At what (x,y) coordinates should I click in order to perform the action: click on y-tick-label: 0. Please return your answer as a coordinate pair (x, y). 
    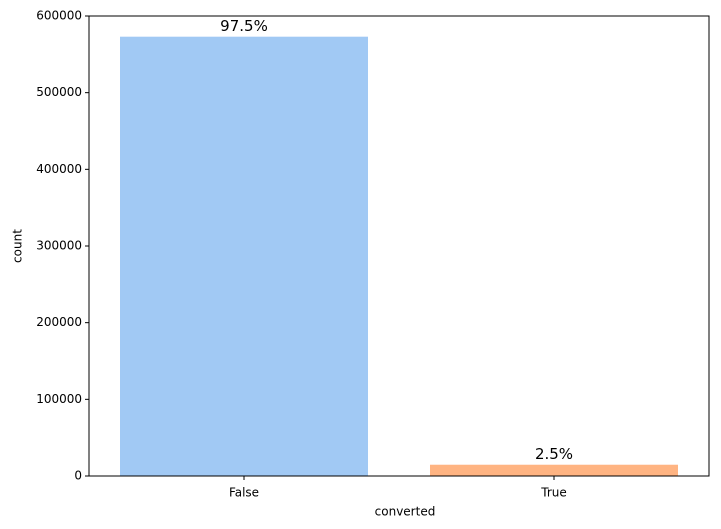
    Looking at the image, I should click on (78, 476).